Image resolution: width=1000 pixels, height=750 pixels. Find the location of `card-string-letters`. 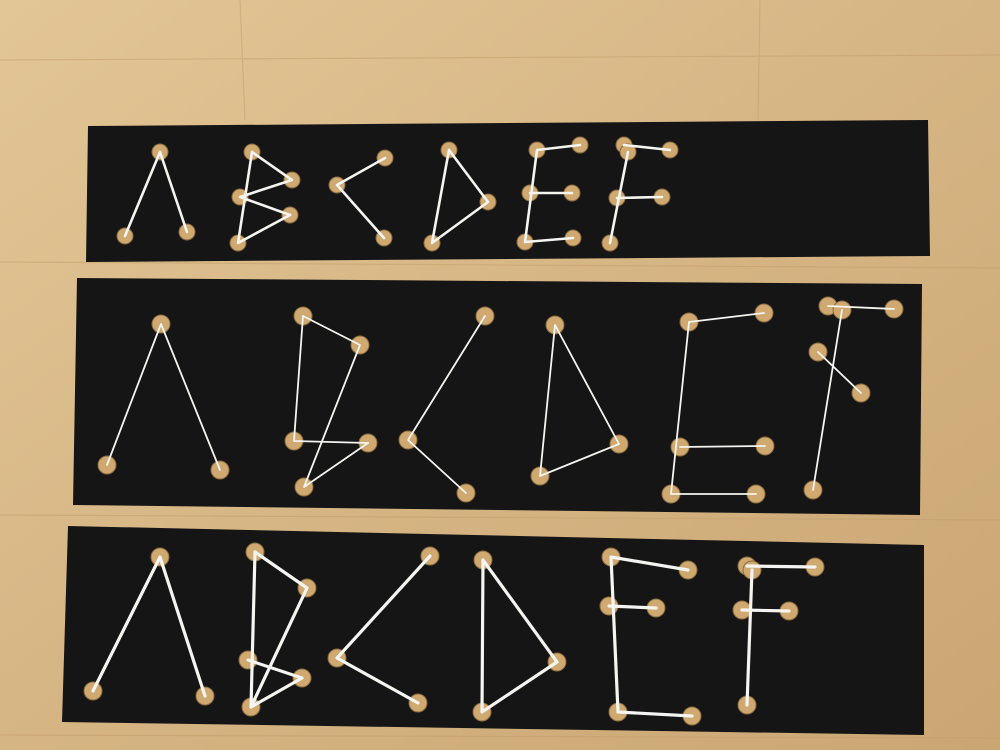

card-string-letters is located at coordinates (397, 194).